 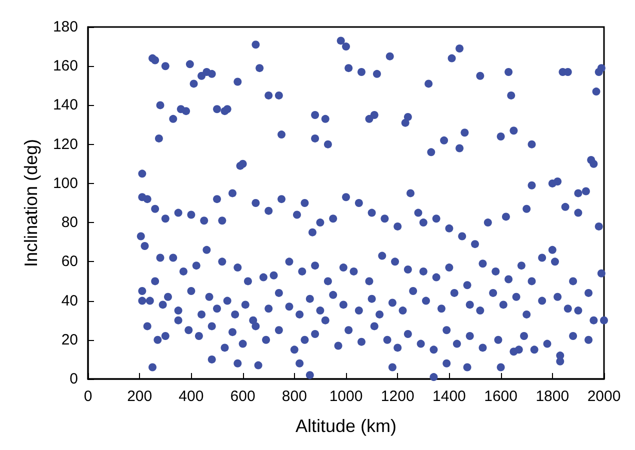 I want to click on x-tick-label: 2000, so click(x=604, y=396).